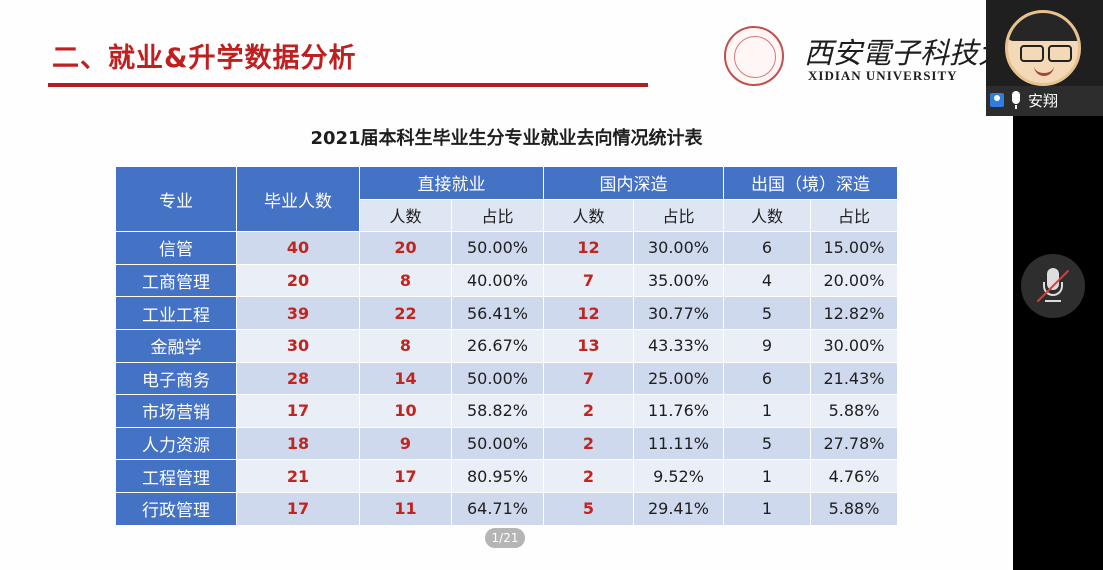  What do you see at coordinates (405, 411) in the screenshot?
I see `employment-count-cell: 10` at bounding box center [405, 411].